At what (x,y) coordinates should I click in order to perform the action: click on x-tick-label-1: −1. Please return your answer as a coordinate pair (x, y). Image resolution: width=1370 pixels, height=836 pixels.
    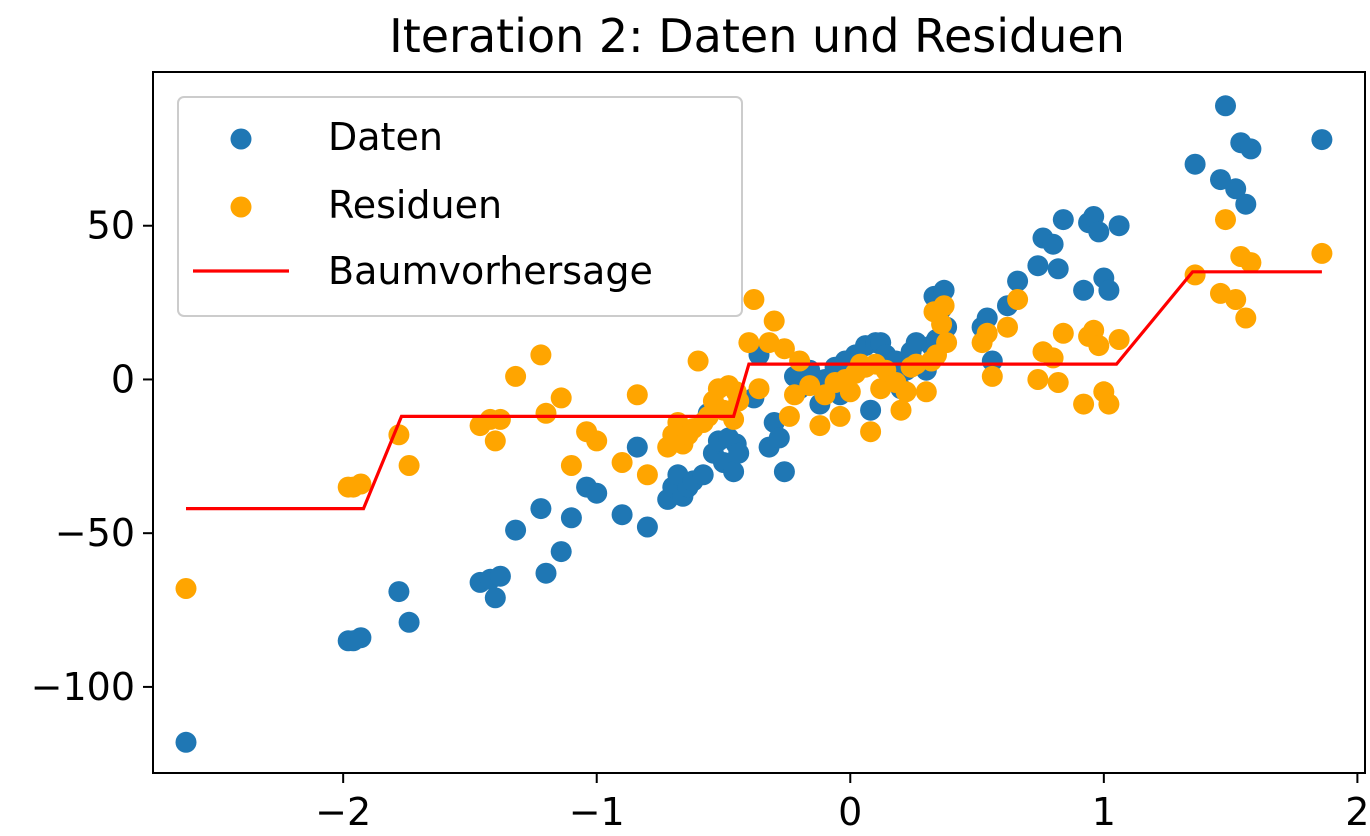
    Looking at the image, I should click on (597, 812).